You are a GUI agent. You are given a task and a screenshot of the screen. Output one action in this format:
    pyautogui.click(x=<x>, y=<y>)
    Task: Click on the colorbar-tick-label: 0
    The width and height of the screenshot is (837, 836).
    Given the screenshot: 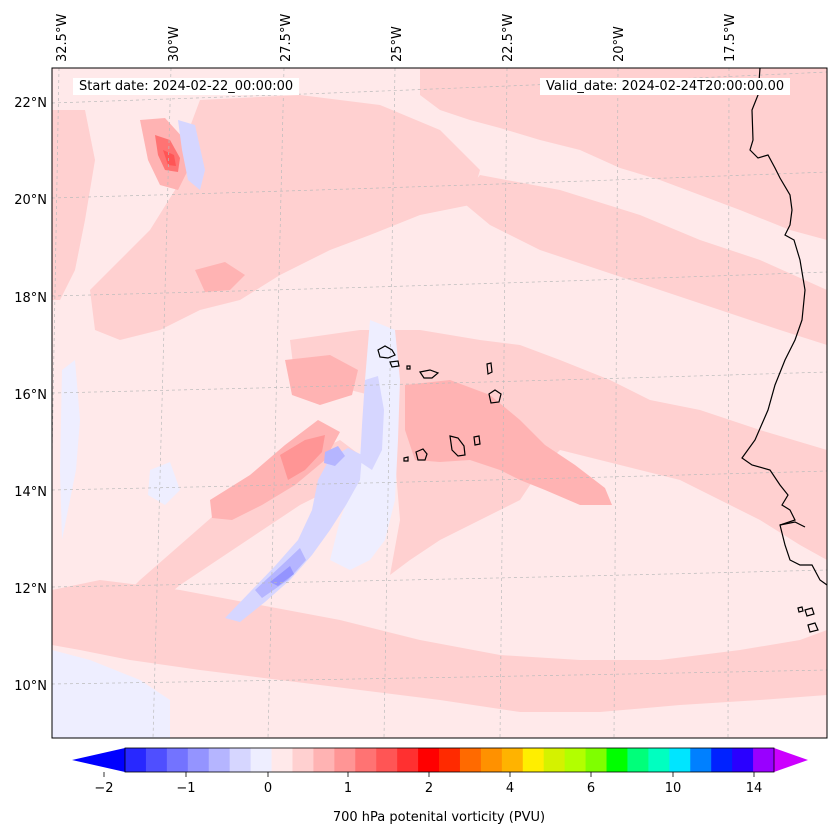 What is the action you would take?
    pyautogui.click(x=268, y=788)
    